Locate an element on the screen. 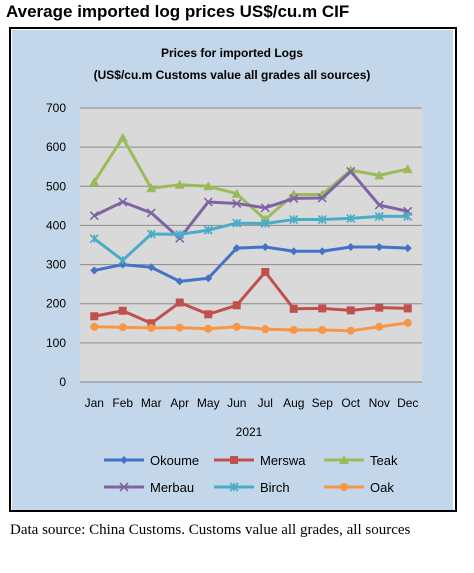  series-oak is located at coordinates (251, 326).